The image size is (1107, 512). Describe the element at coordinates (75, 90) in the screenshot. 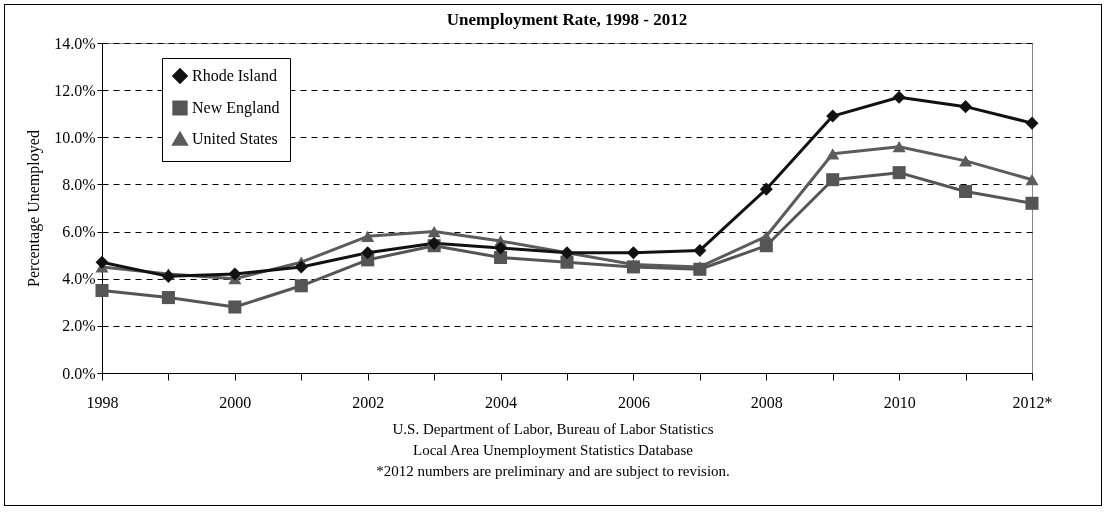

I see `y-tick-label: 12.0%` at that location.